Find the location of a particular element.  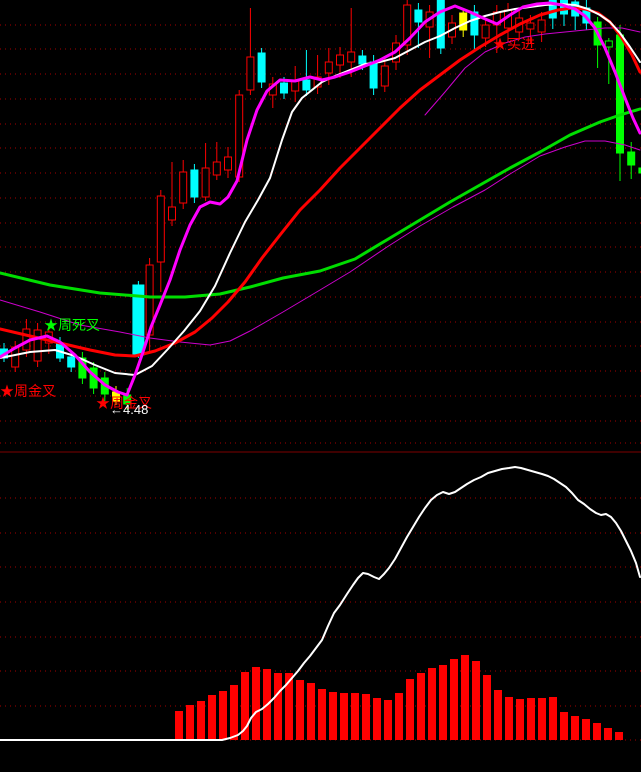

weekly-death-cross-label: ★周死叉 is located at coordinates (72, 325).